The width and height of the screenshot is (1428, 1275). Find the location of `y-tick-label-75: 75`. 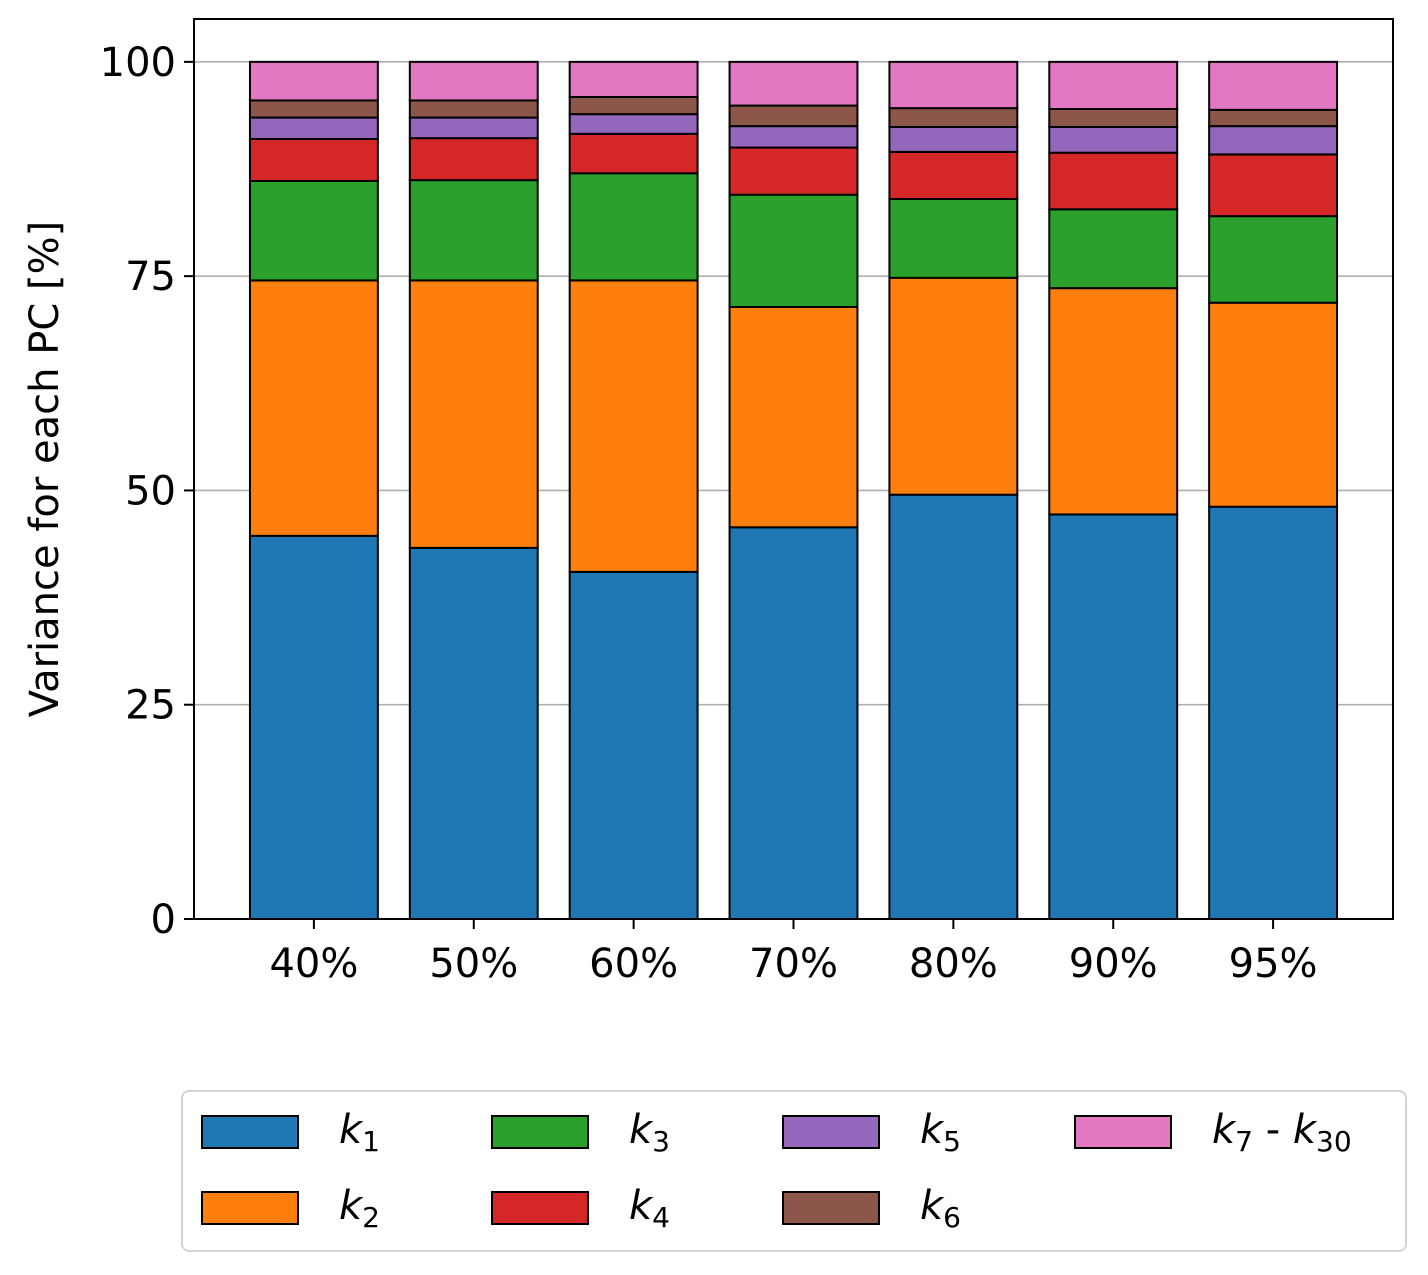

y-tick-label-75: 75 is located at coordinates (150, 277).